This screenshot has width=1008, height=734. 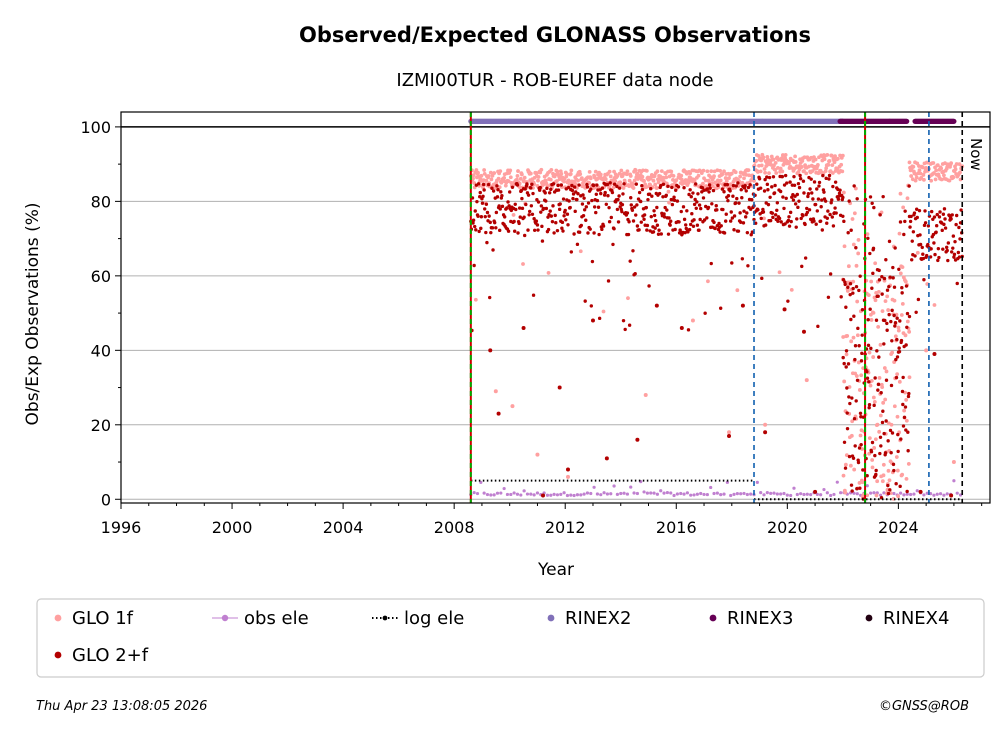 What do you see at coordinates (598, 618) in the screenshot?
I see `legend-label: RINEX2` at bounding box center [598, 618].